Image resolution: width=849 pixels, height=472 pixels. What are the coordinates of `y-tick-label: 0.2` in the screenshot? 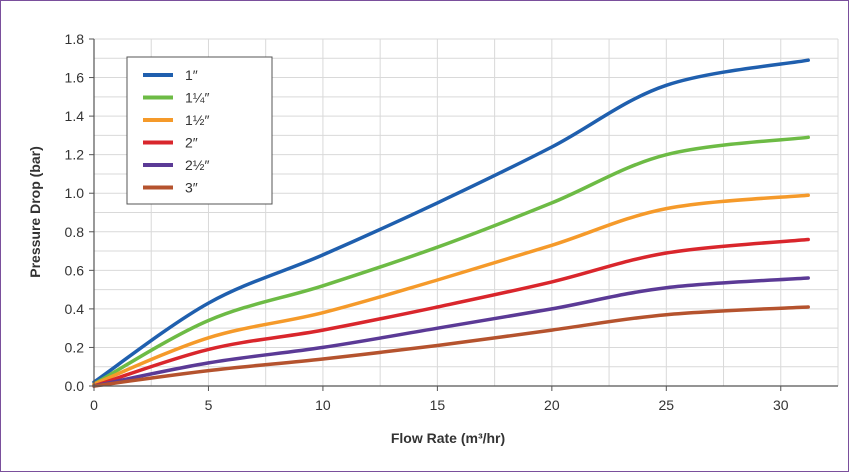 It's located at (75, 347).